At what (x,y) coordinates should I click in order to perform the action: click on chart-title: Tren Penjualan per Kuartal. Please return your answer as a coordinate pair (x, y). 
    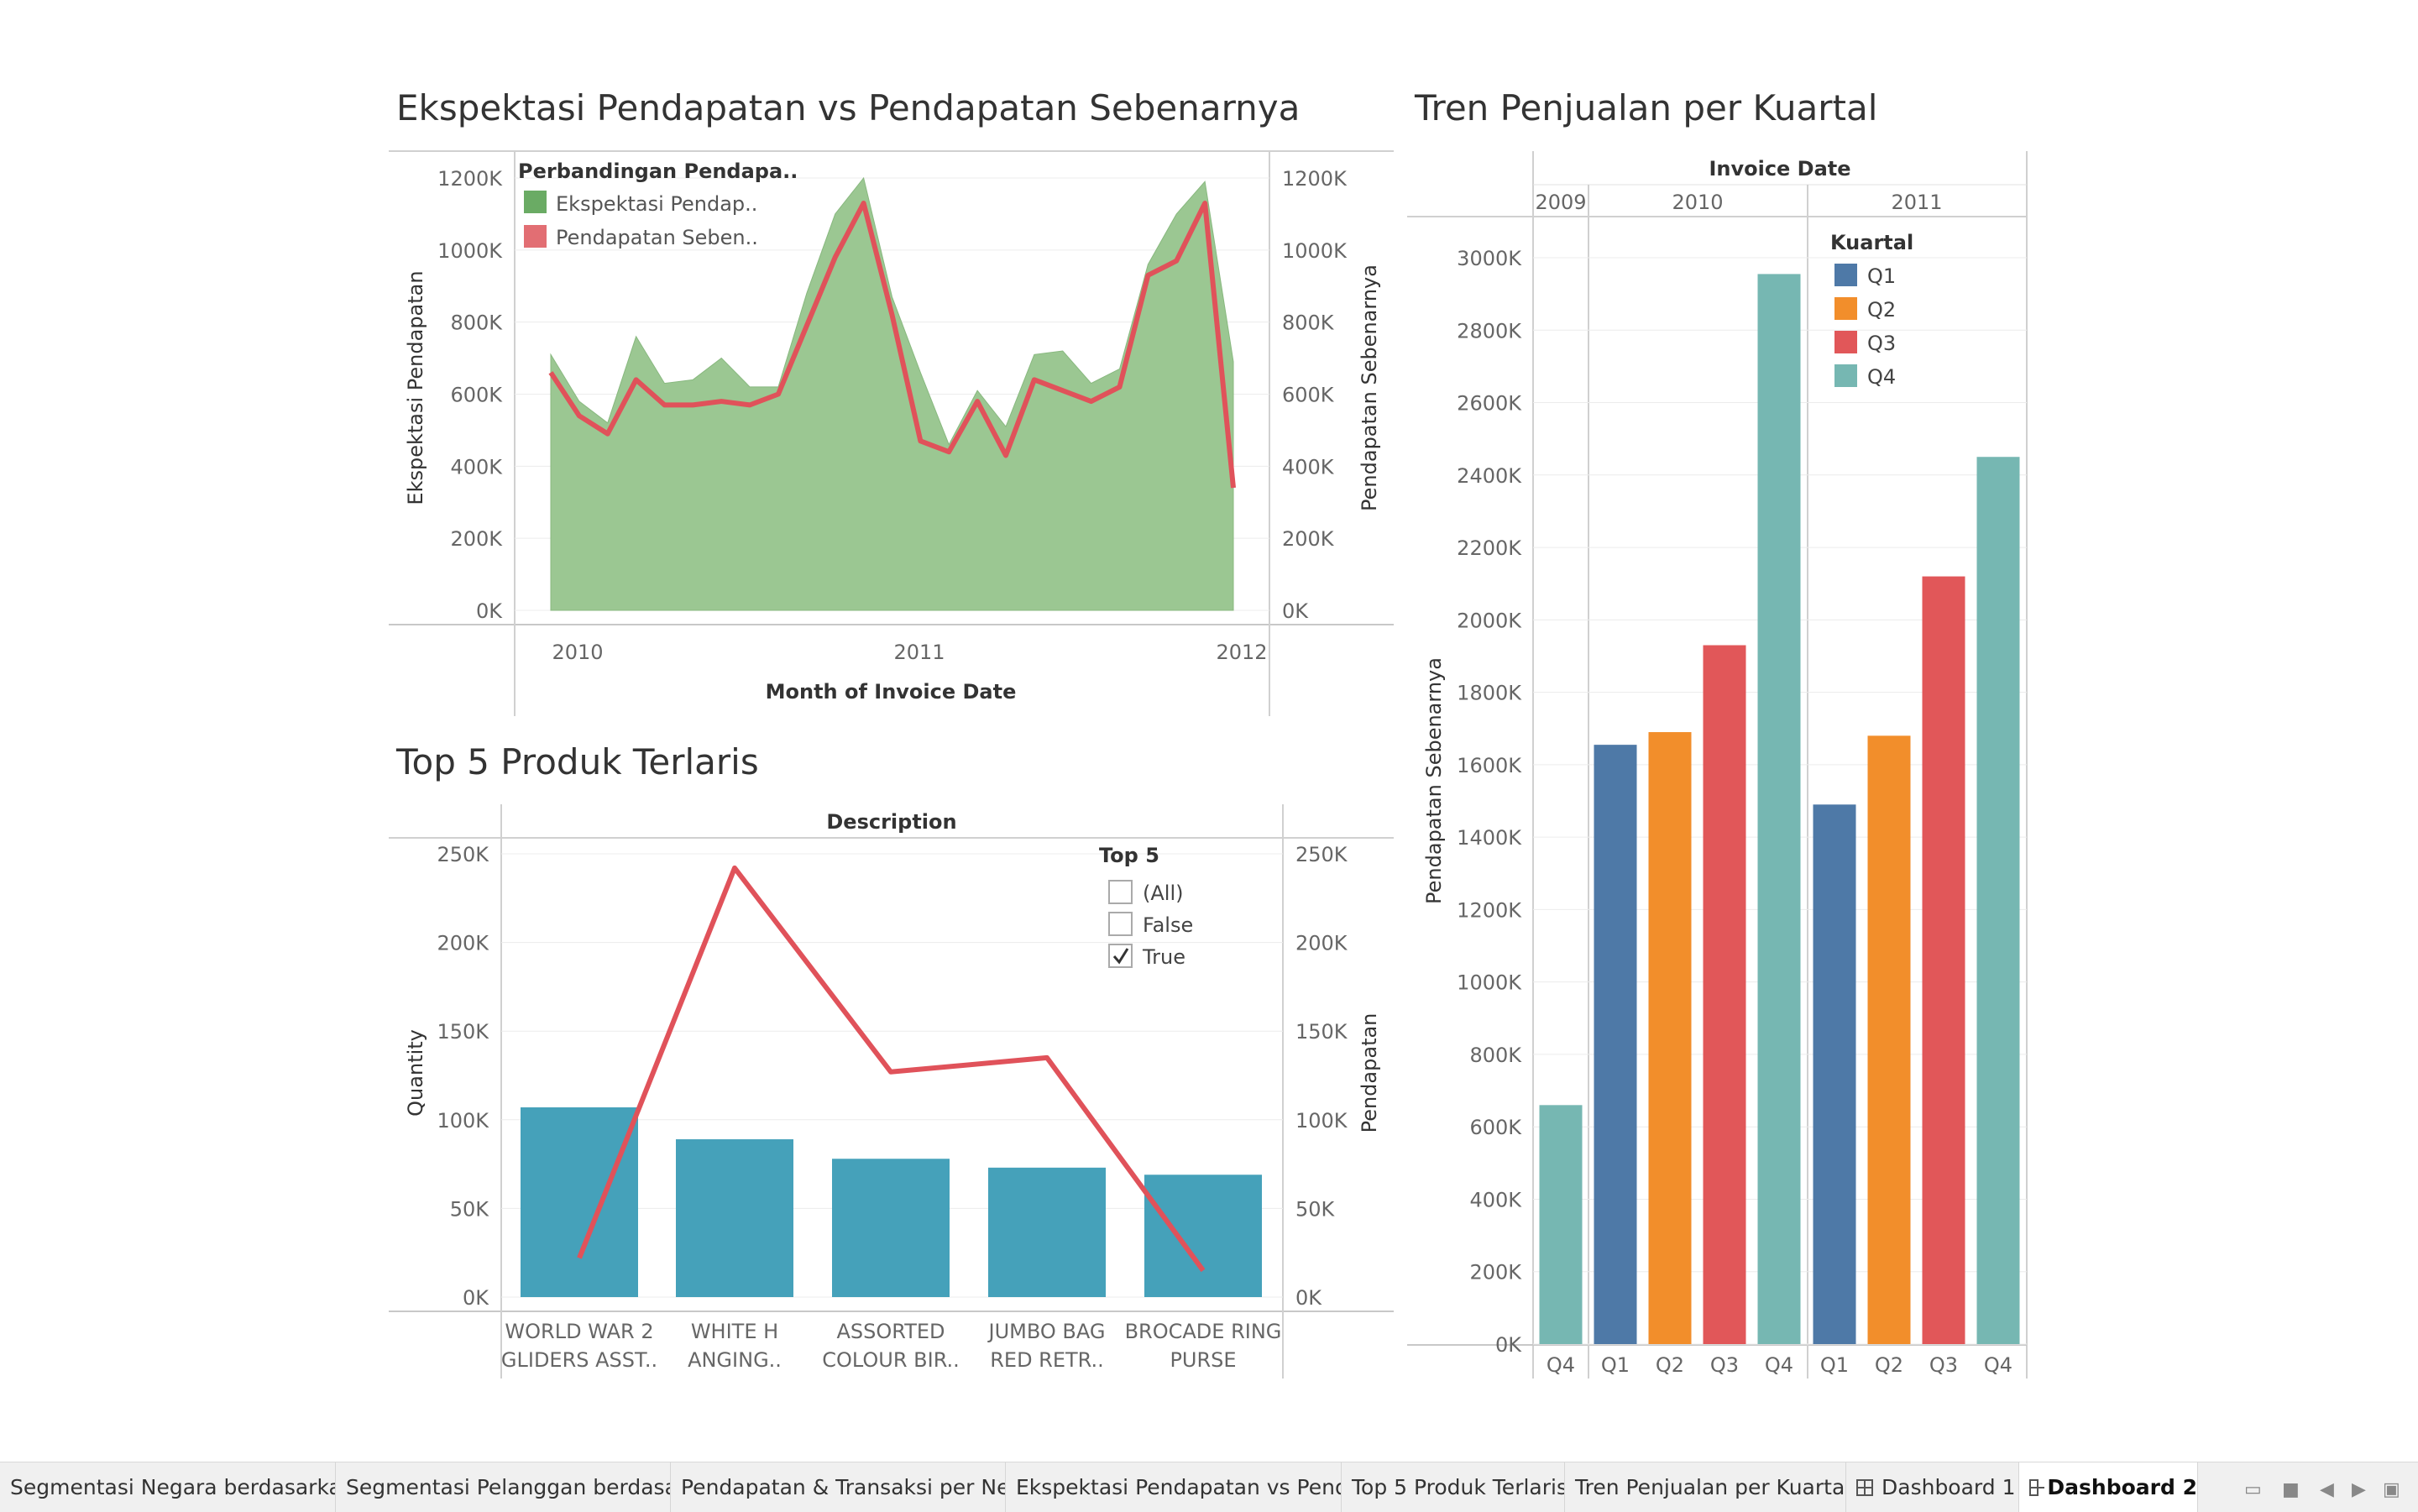
    Looking at the image, I should click on (1645, 107).